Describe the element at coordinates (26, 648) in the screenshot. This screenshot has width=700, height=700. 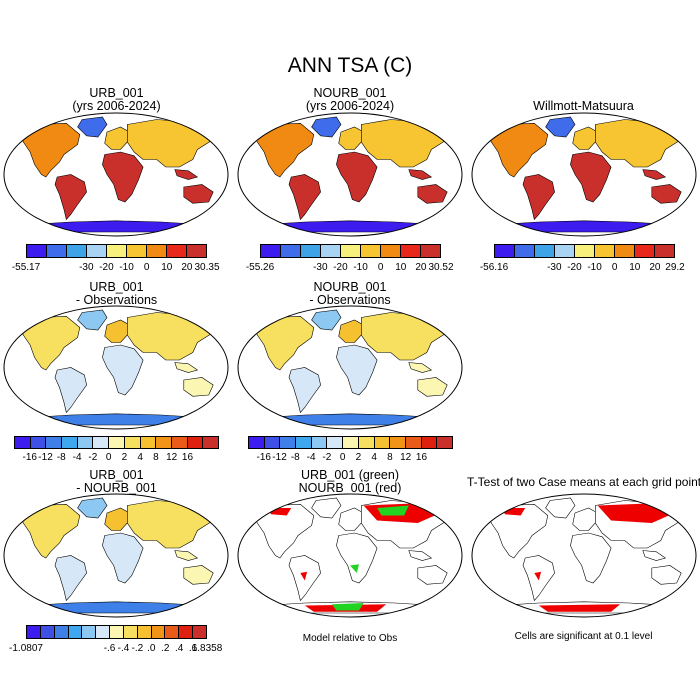
I see `colorbar-tick-label: -1.0807` at that location.